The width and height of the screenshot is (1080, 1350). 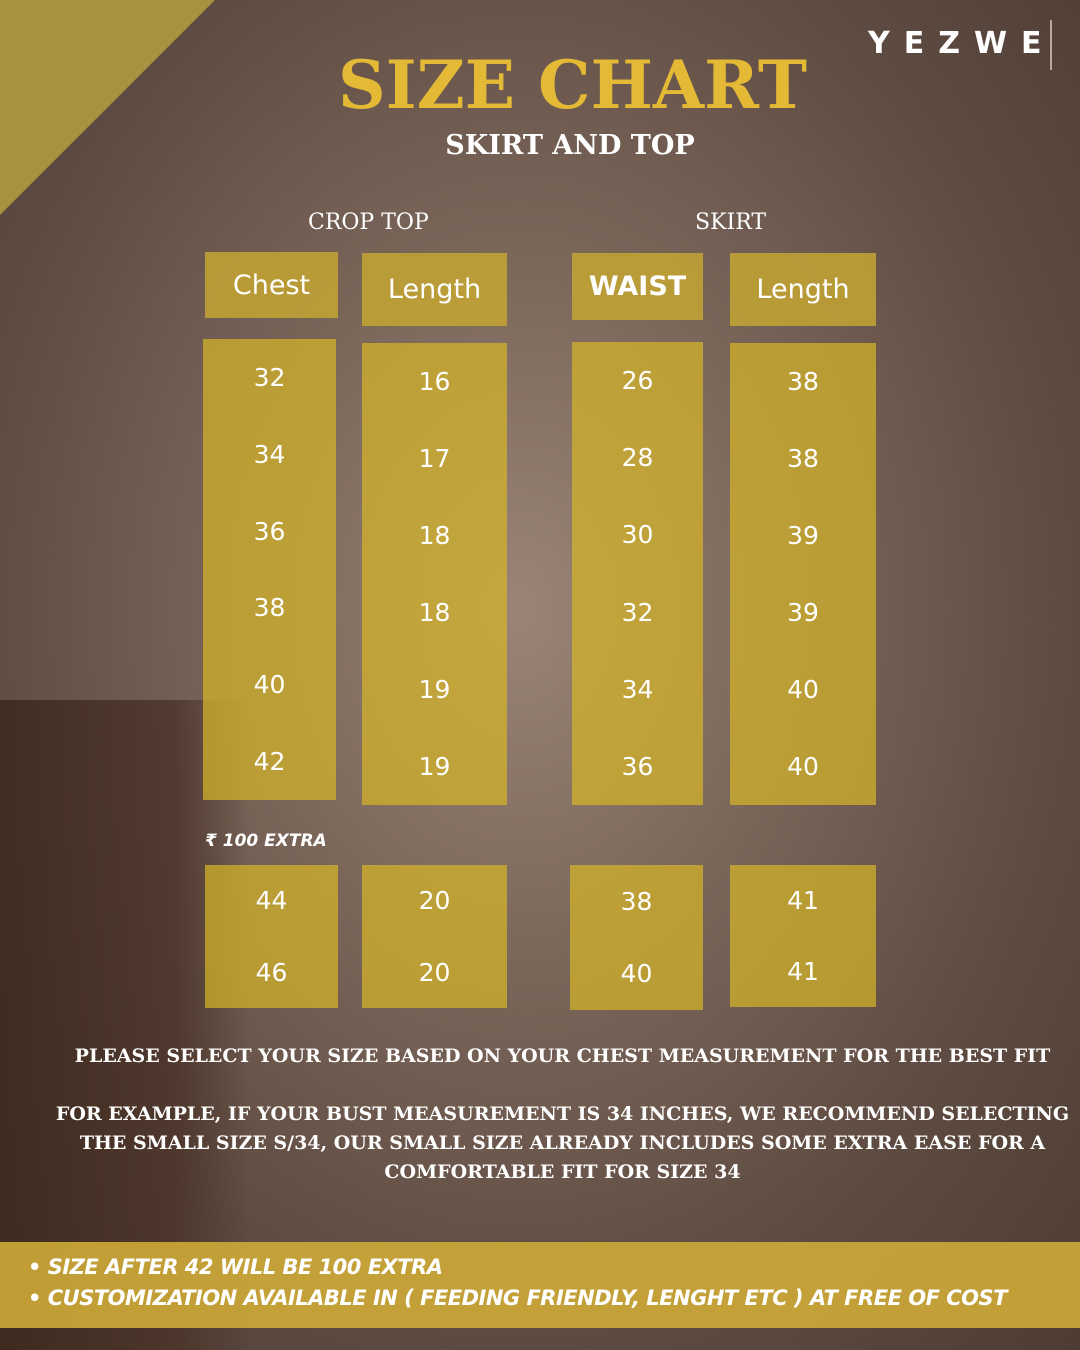 I want to click on size-column: 26 28 30 32 34 36, so click(x=637, y=573).